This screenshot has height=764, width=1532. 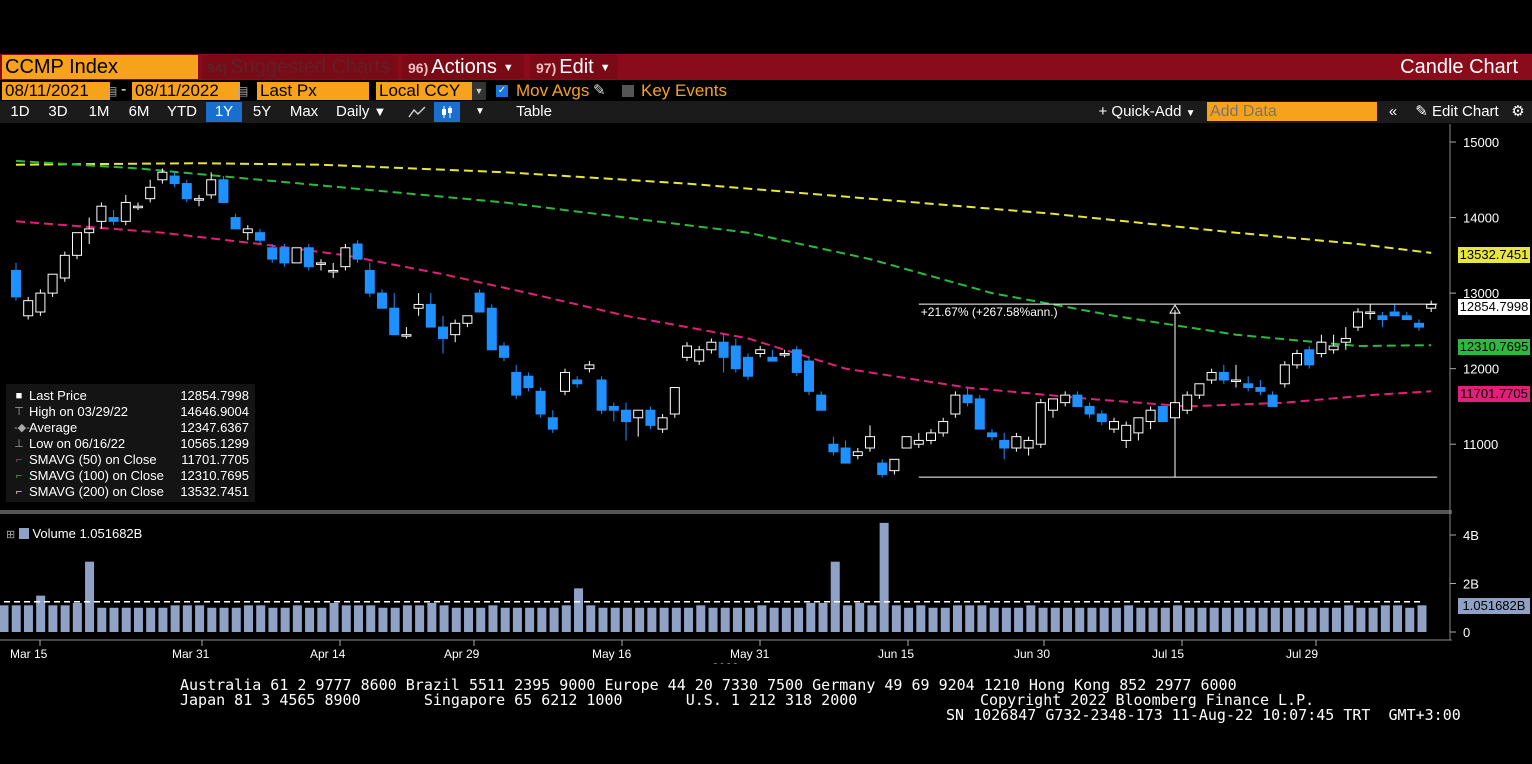 What do you see at coordinates (224, 112) in the screenshot?
I see `period-1y: 1Y` at bounding box center [224, 112].